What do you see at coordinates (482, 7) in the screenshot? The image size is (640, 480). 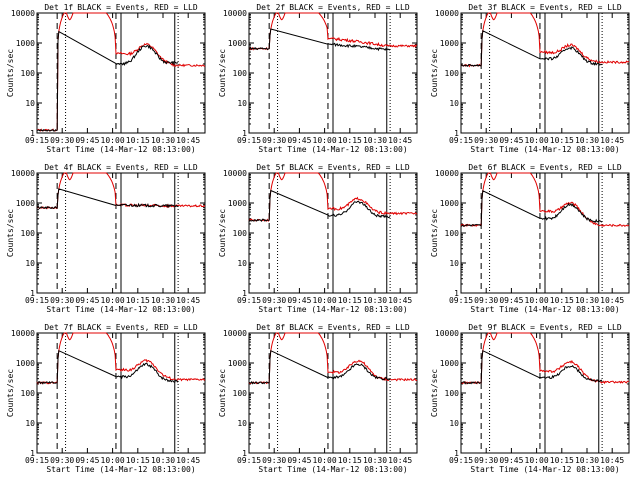 I see `det-label: Det 3f` at bounding box center [482, 7].